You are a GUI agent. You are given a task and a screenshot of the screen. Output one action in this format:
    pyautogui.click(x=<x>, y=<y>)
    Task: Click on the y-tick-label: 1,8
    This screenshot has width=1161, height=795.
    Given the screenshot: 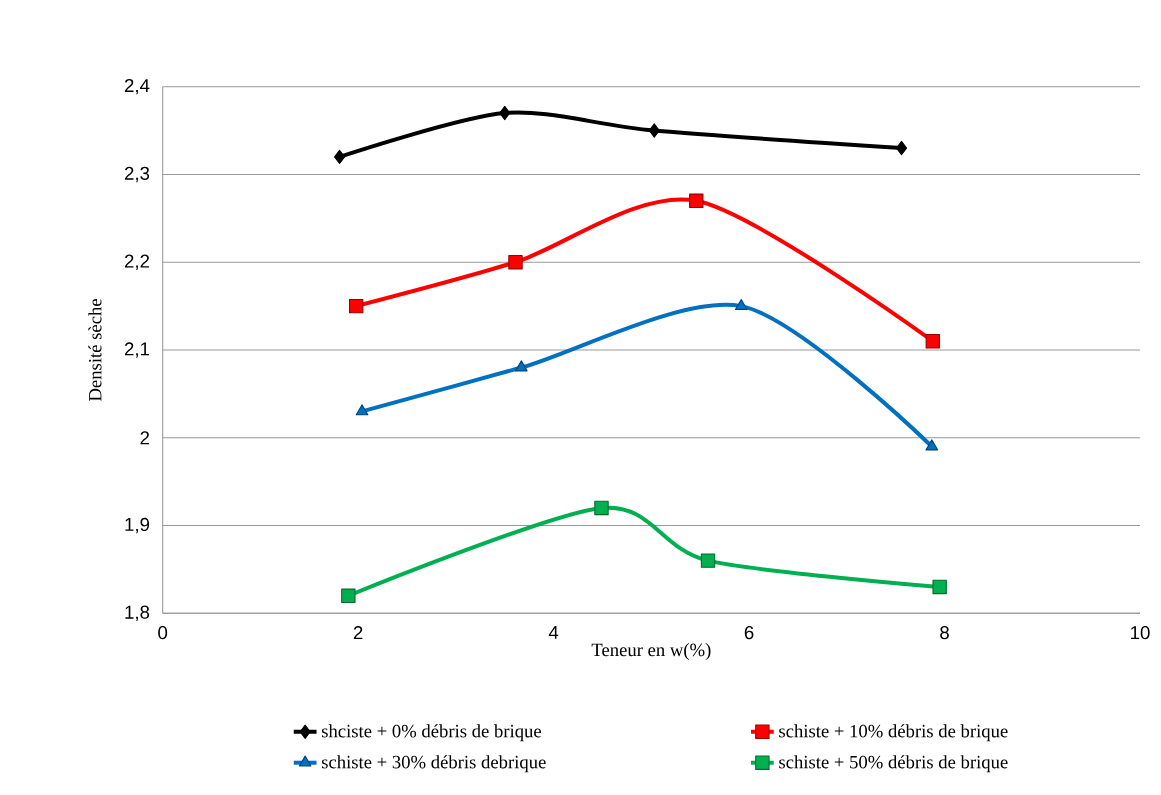 What is the action you would take?
    pyautogui.click(x=137, y=613)
    